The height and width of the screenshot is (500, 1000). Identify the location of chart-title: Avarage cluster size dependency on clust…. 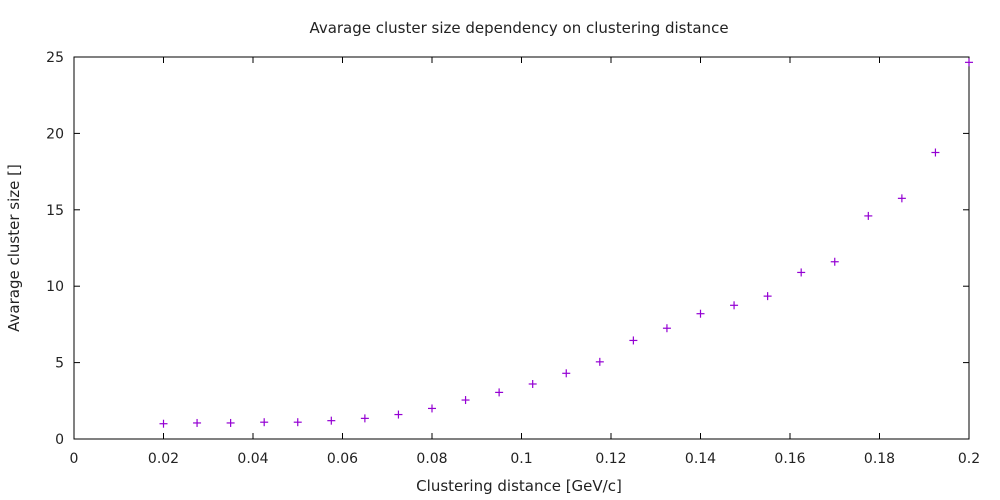
(518, 28).